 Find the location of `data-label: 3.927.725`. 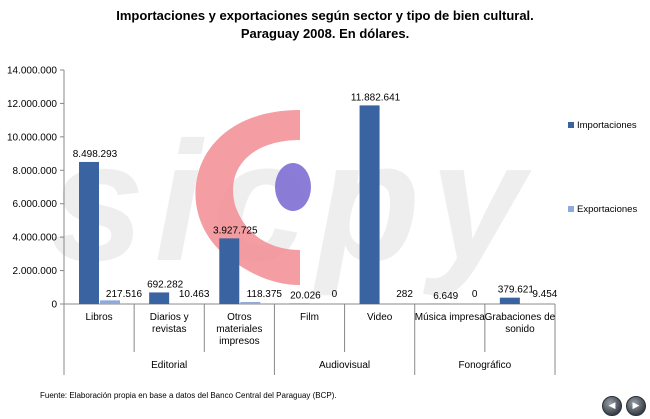

data-label: 3.927.725 is located at coordinates (235, 230).